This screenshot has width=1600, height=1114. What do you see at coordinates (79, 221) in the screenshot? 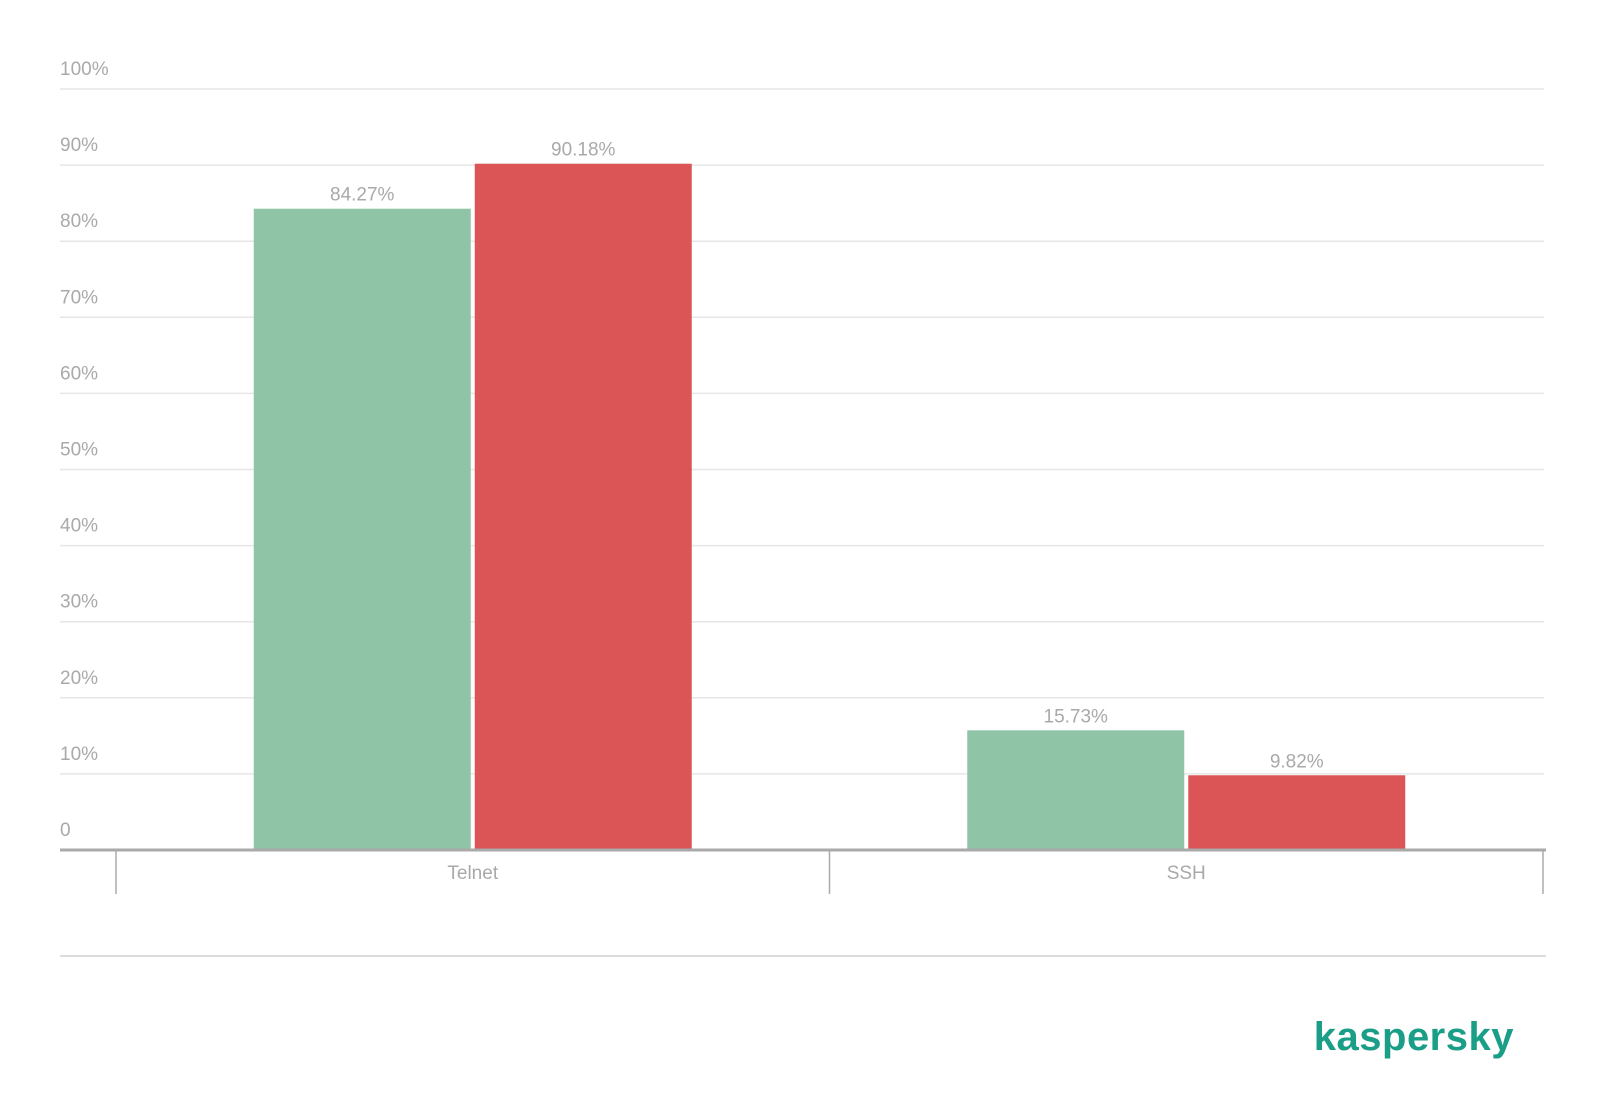
I see `y-tick-label: 80%` at bounding box center [79, 221].